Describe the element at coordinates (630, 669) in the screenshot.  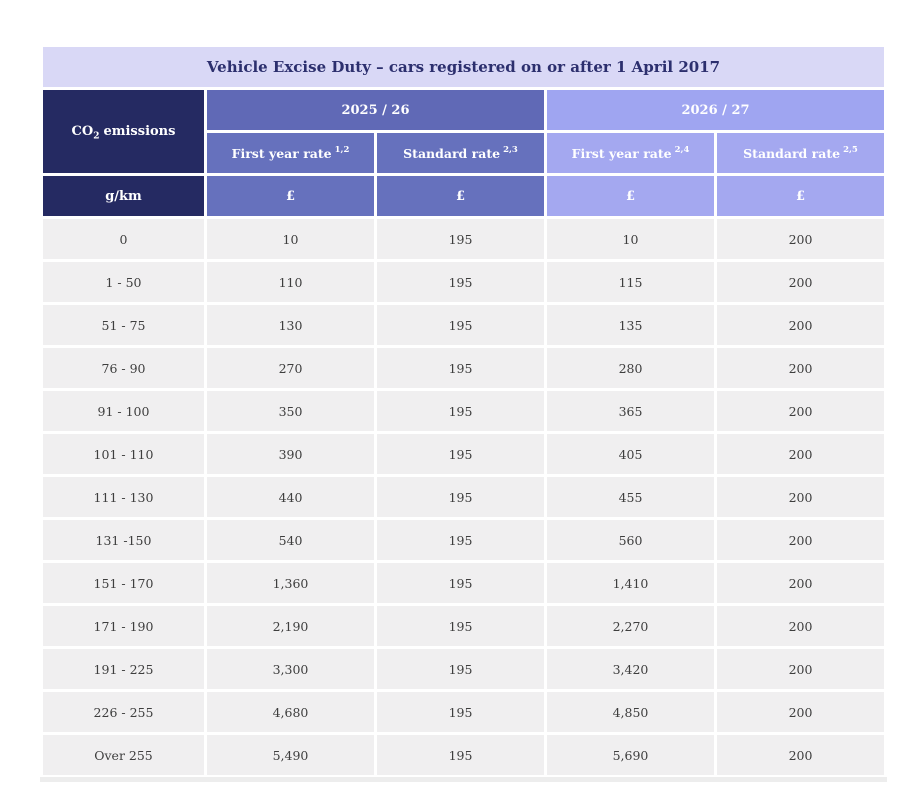
I see `rate-value-cell: 3,420` at that location.